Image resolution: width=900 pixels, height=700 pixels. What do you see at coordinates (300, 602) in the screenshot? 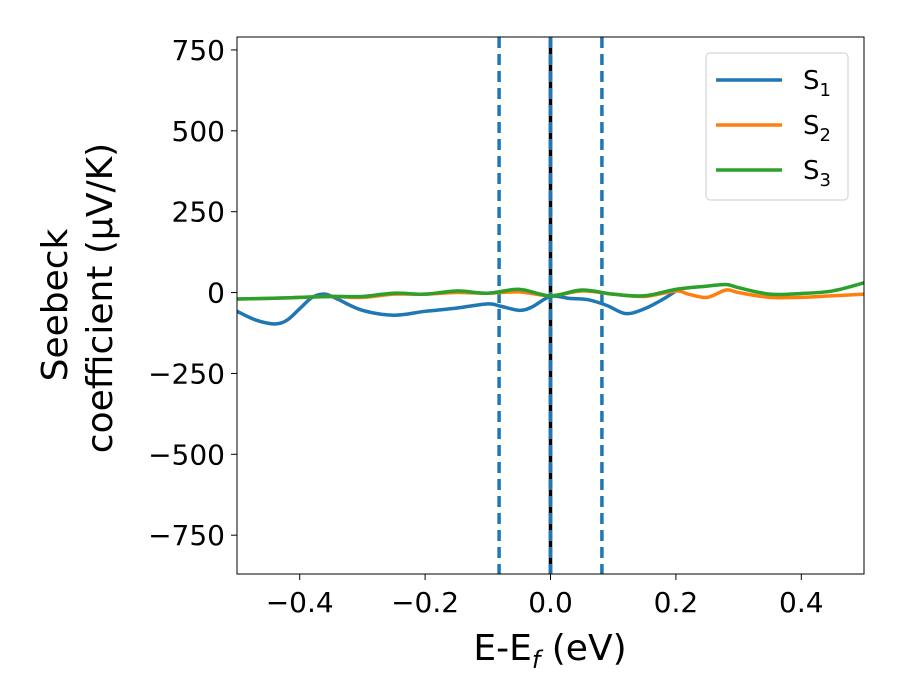
I see `x-tick-label: −0.4` at bounding box center [300, 602].